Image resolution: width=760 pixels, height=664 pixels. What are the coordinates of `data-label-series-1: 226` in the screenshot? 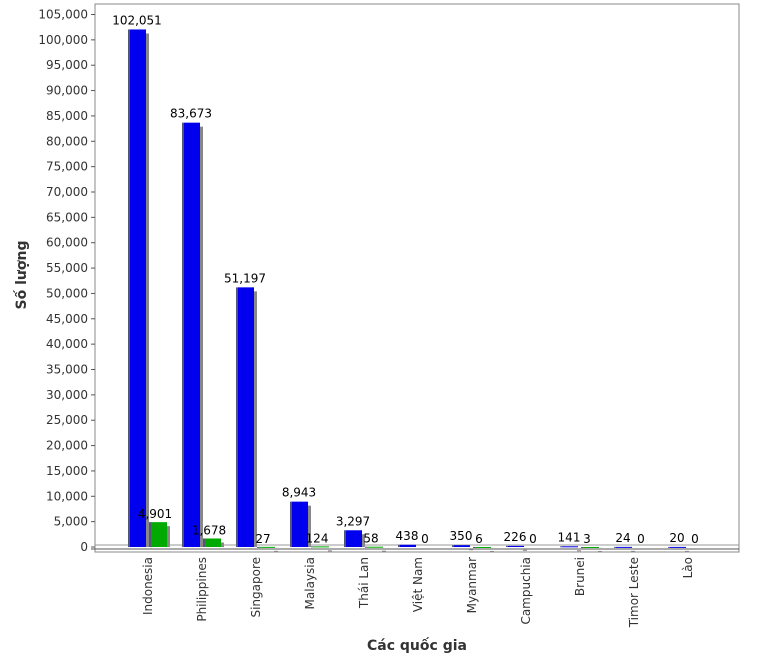 It's located at (515, 537).